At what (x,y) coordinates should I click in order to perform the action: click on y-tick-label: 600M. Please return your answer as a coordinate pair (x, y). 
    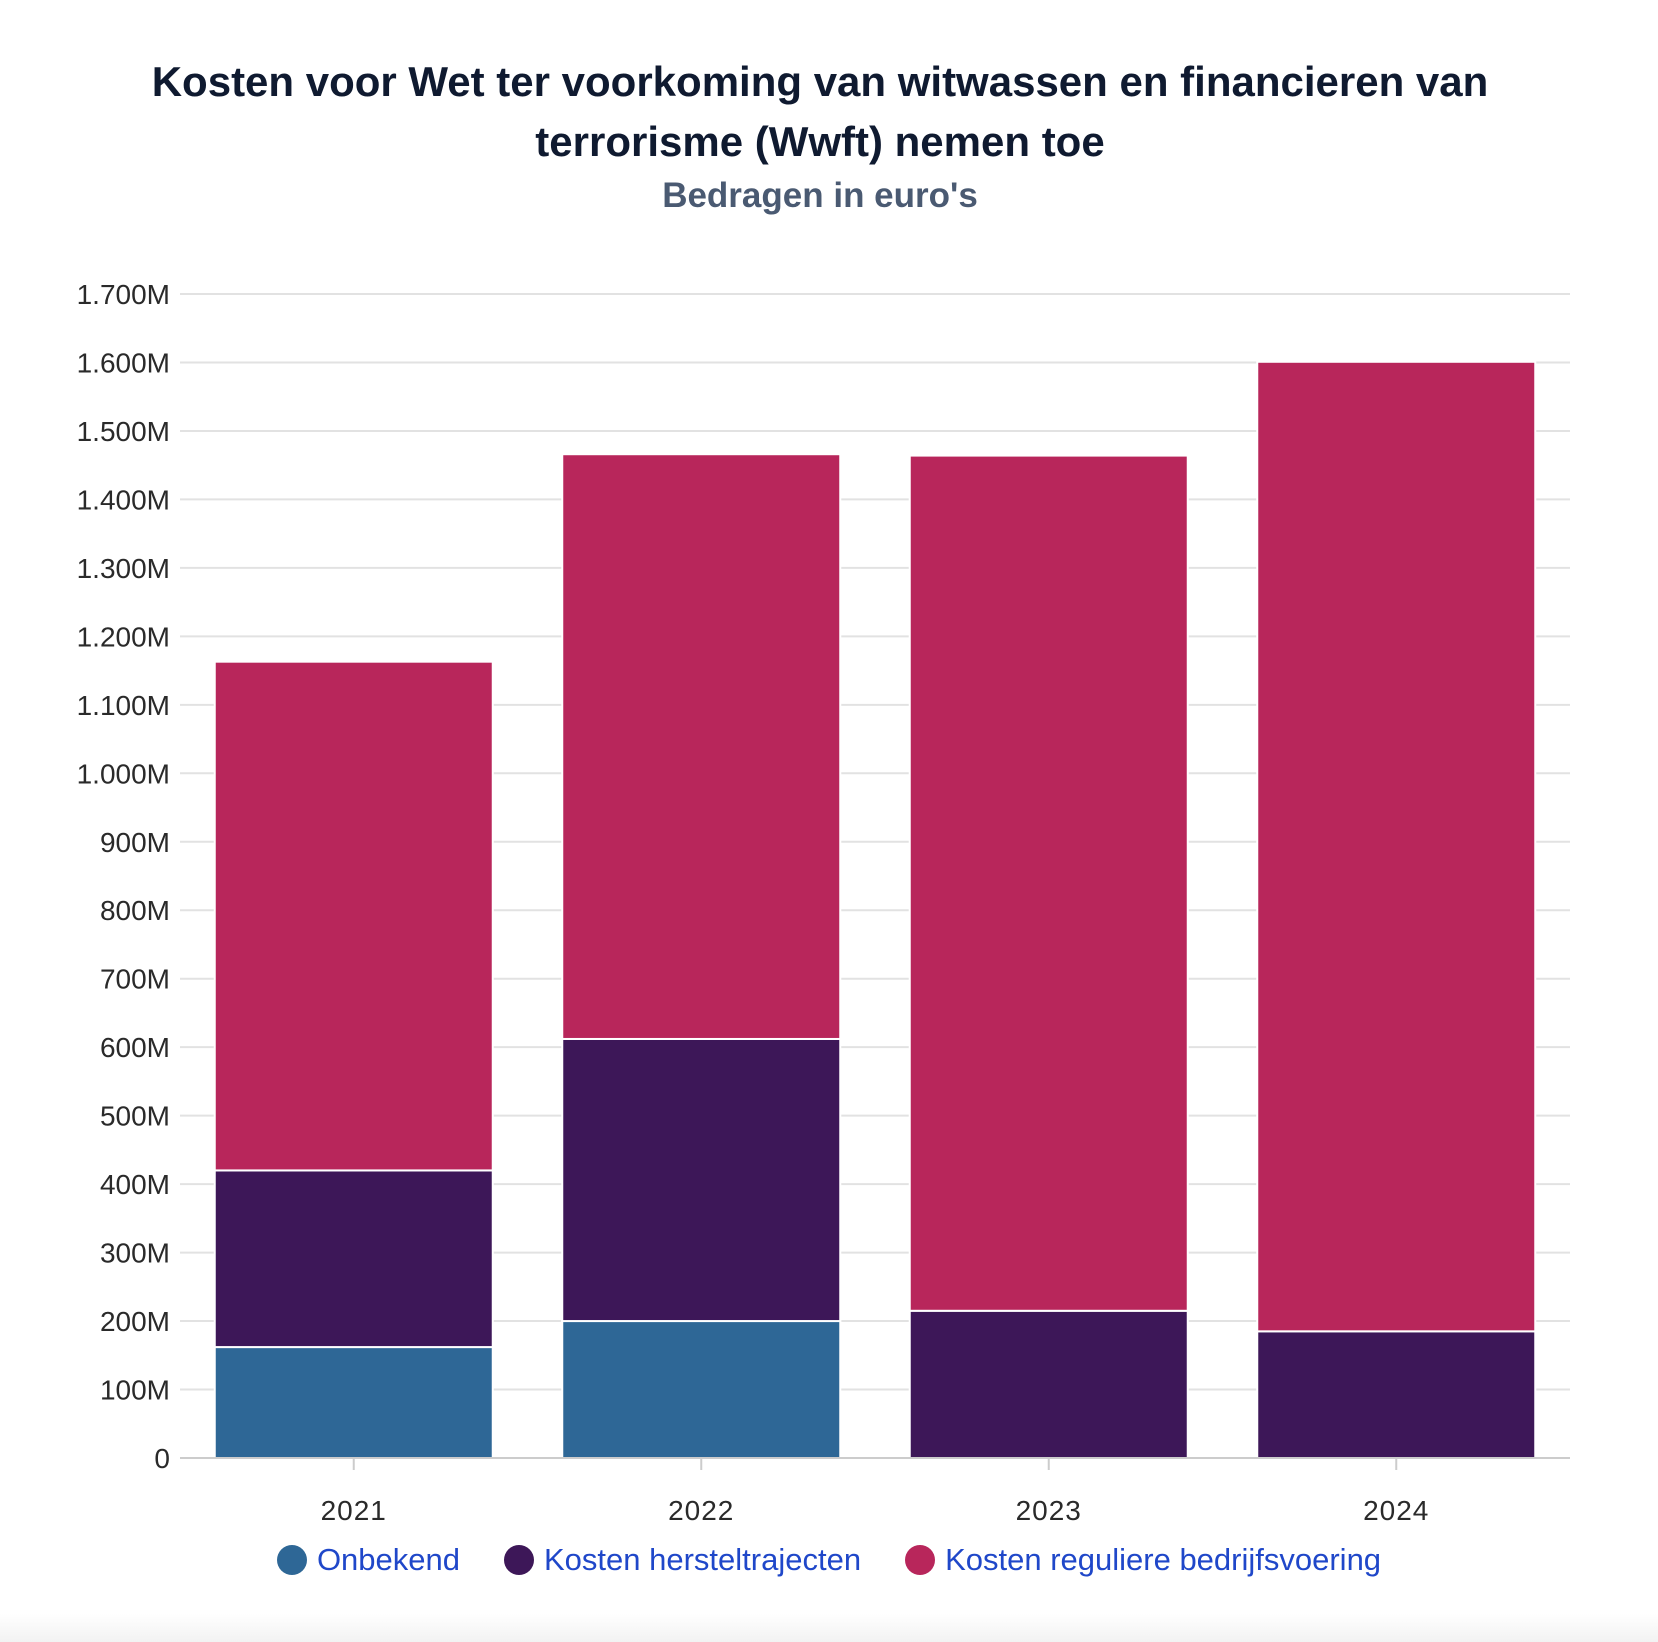
    Looking at the image, I should click on (135, 1047).